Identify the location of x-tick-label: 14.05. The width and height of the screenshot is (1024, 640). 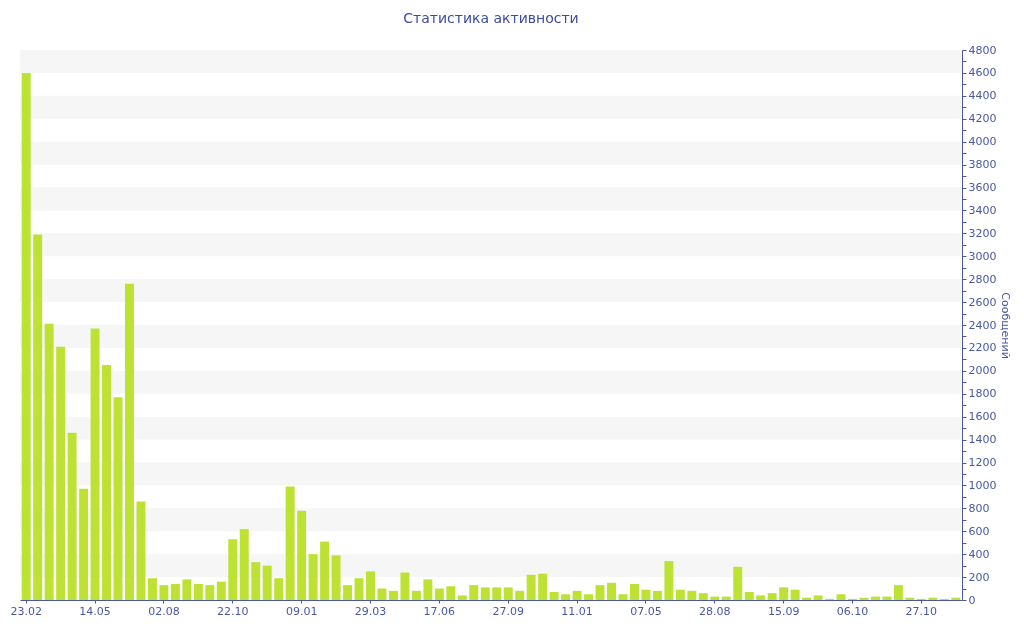
(95, 611).